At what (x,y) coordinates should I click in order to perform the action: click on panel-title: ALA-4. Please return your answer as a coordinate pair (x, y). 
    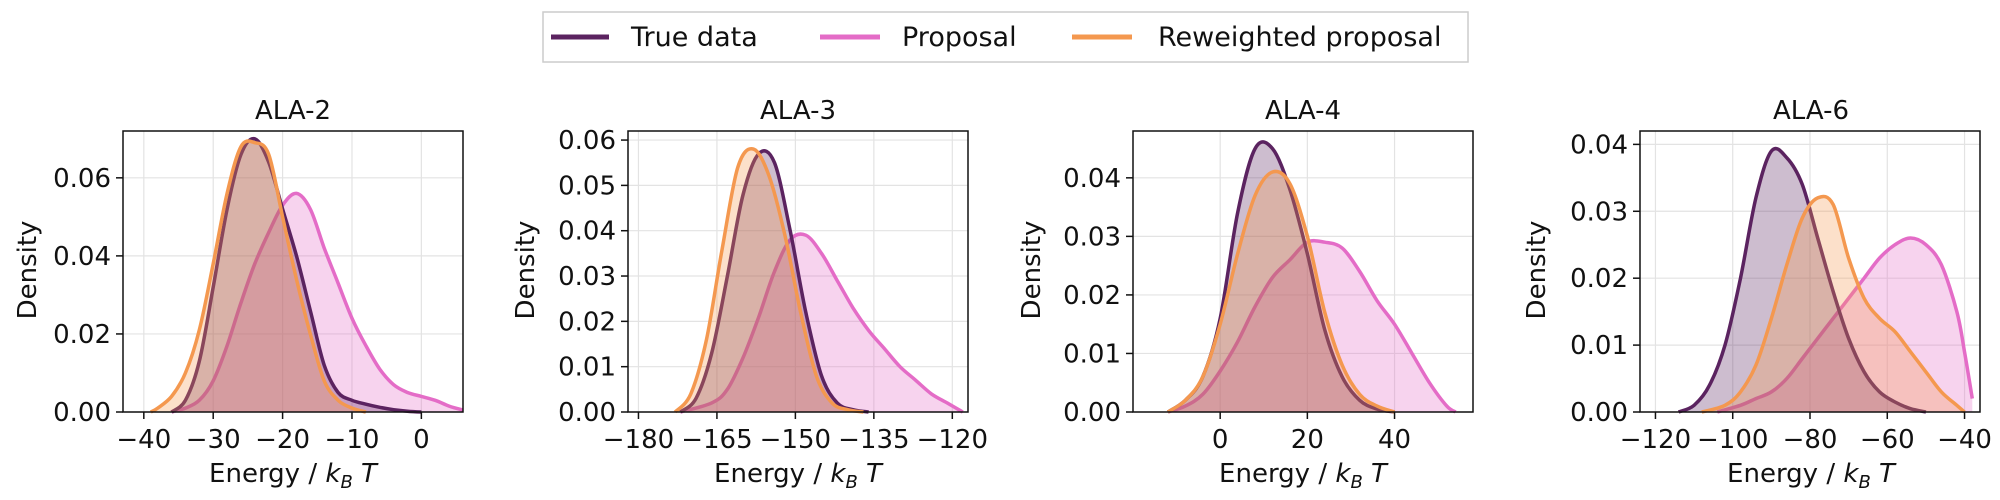
    Looking at the image, I should click on (1303, 111).